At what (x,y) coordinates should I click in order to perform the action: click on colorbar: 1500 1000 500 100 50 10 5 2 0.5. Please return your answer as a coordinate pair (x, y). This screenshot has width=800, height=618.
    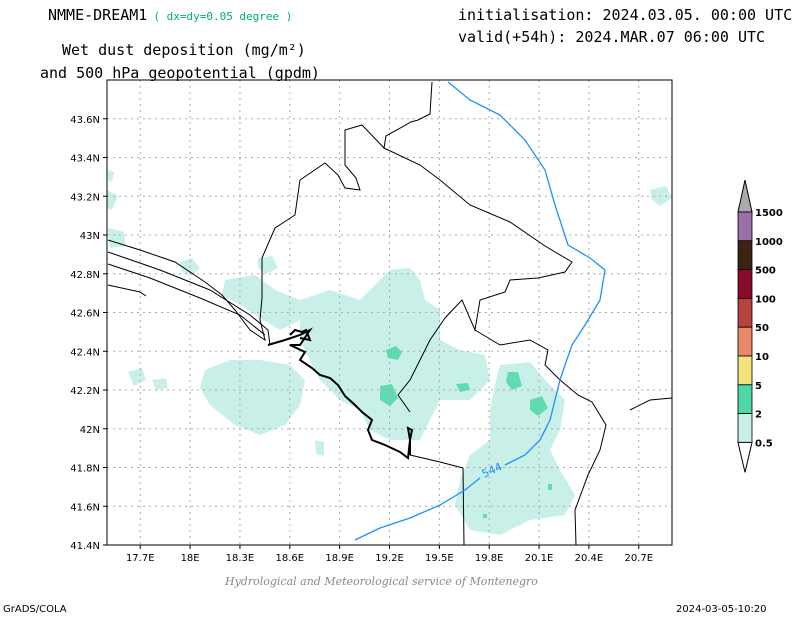
    Looking at the image, I should click on (760, 326).